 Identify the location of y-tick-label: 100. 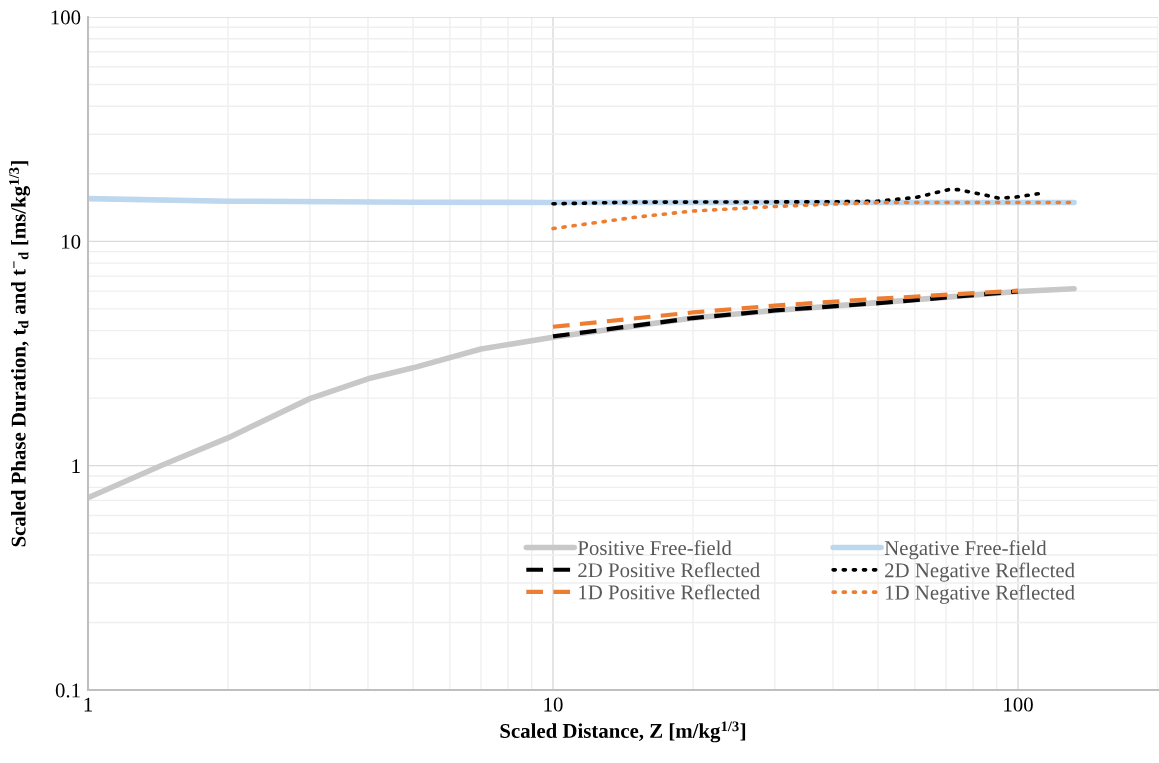
(66, 17).